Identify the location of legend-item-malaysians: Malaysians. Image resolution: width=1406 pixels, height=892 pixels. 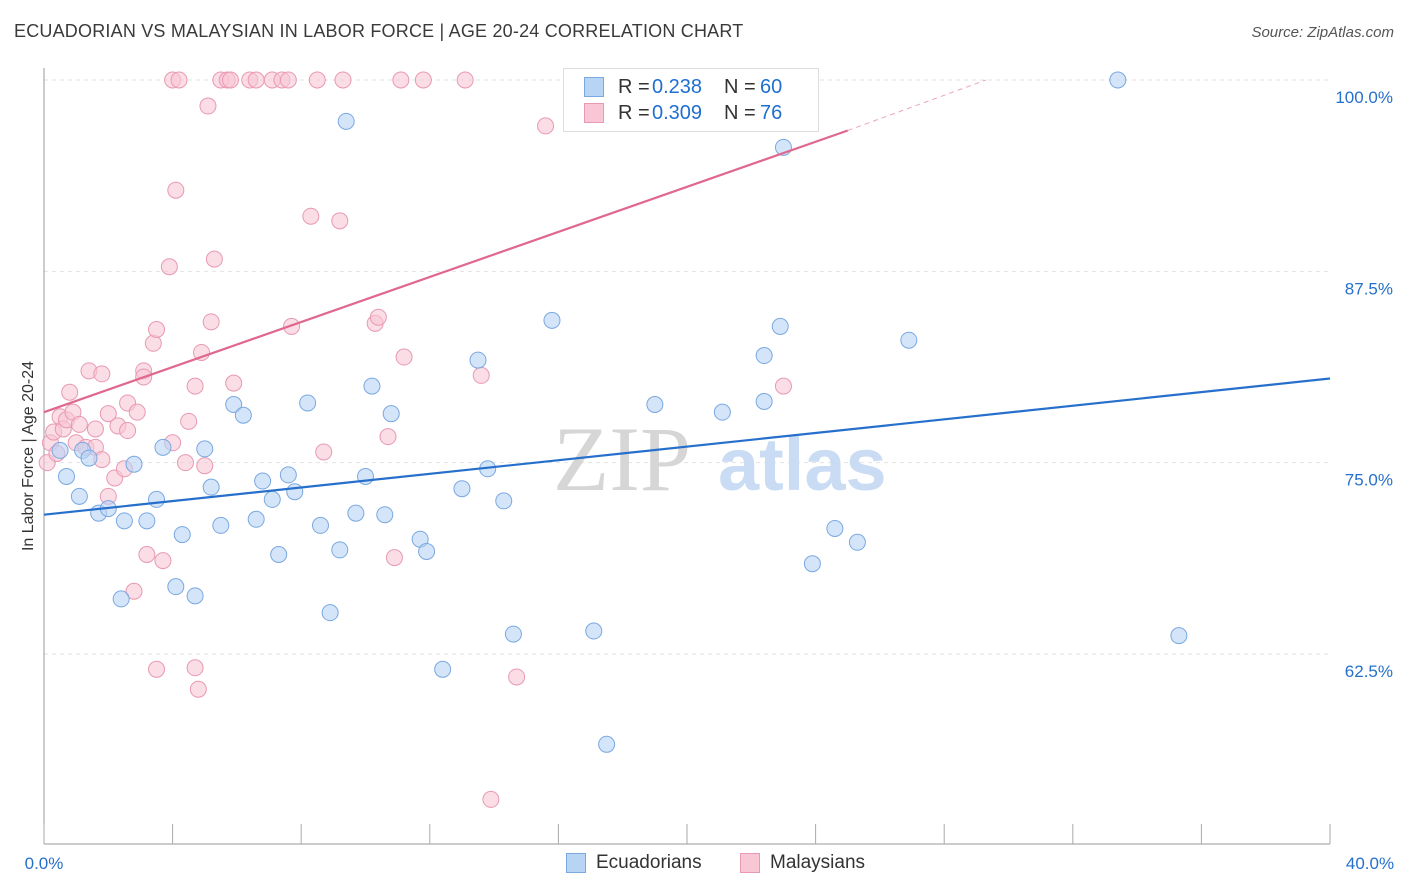
(802, 863).